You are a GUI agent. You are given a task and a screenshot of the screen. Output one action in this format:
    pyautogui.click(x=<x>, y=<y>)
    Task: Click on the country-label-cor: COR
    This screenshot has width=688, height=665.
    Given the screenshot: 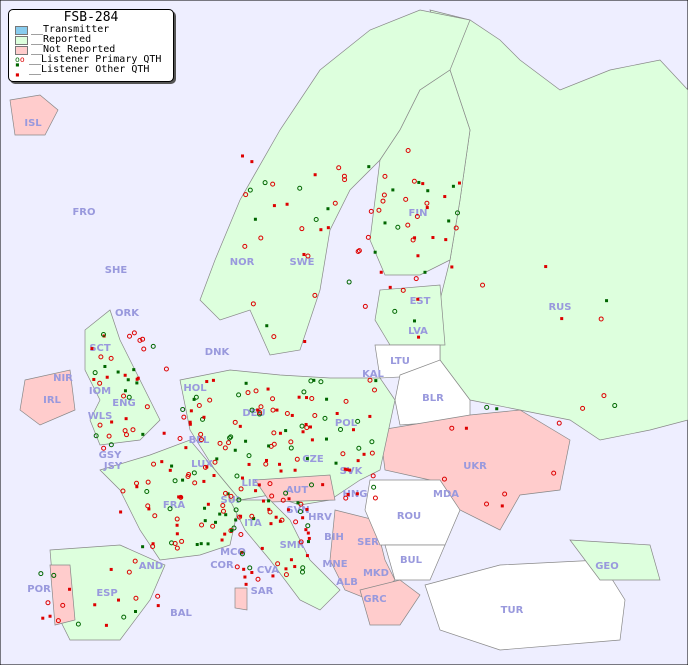 What is the action you would take?
    pyautogui.click(x=222, y=565)
    